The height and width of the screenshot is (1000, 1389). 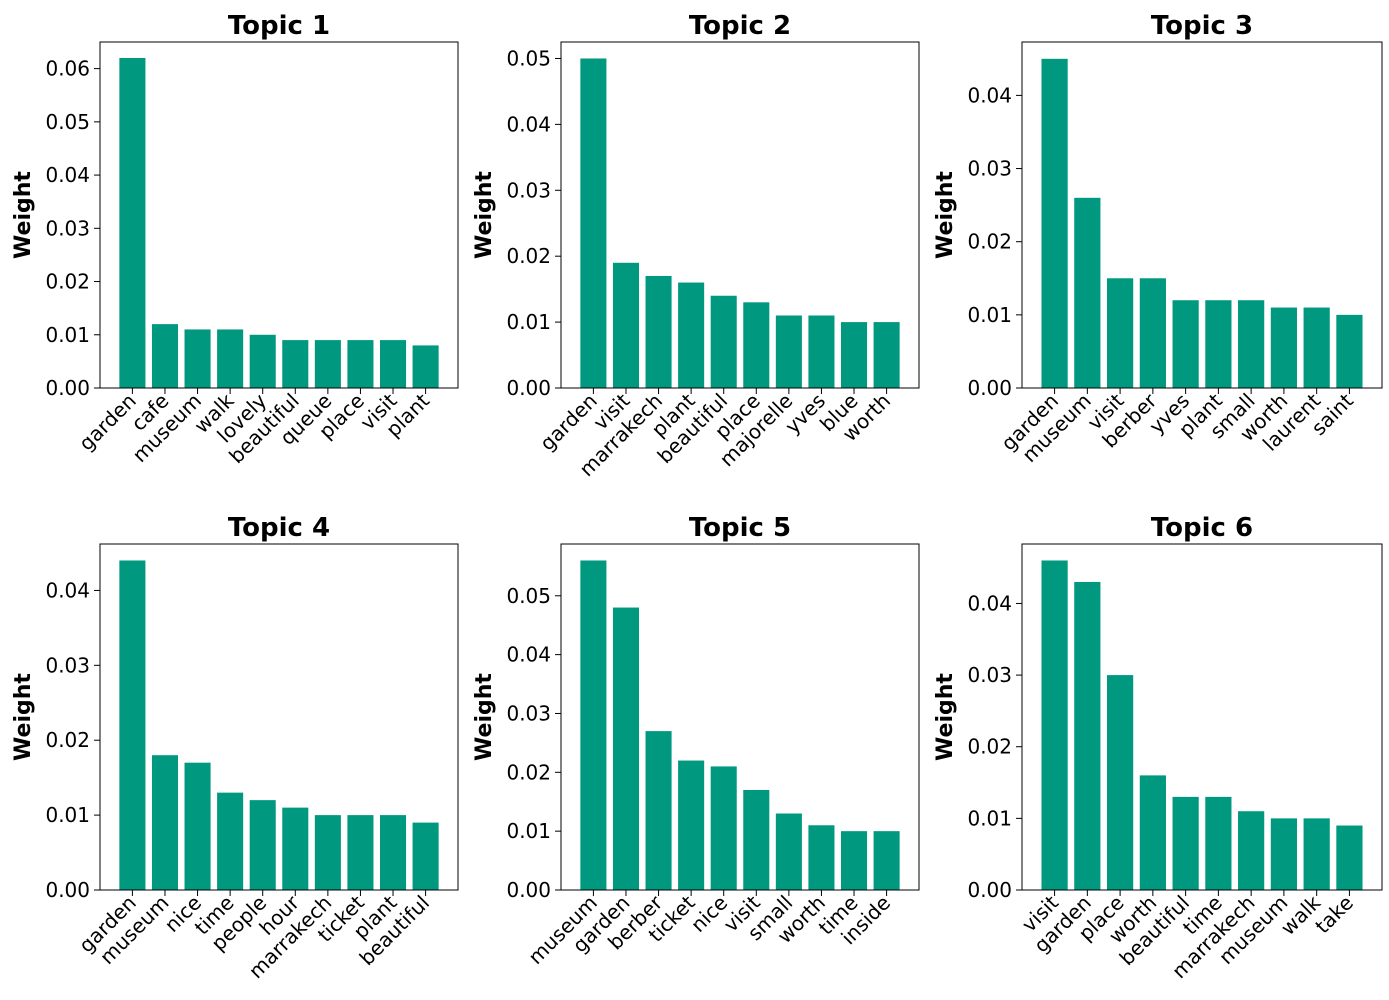 What do you see at coordinates (262, 845) in the screenshot?
I see `bar-people` at bounding box center [262, 845].